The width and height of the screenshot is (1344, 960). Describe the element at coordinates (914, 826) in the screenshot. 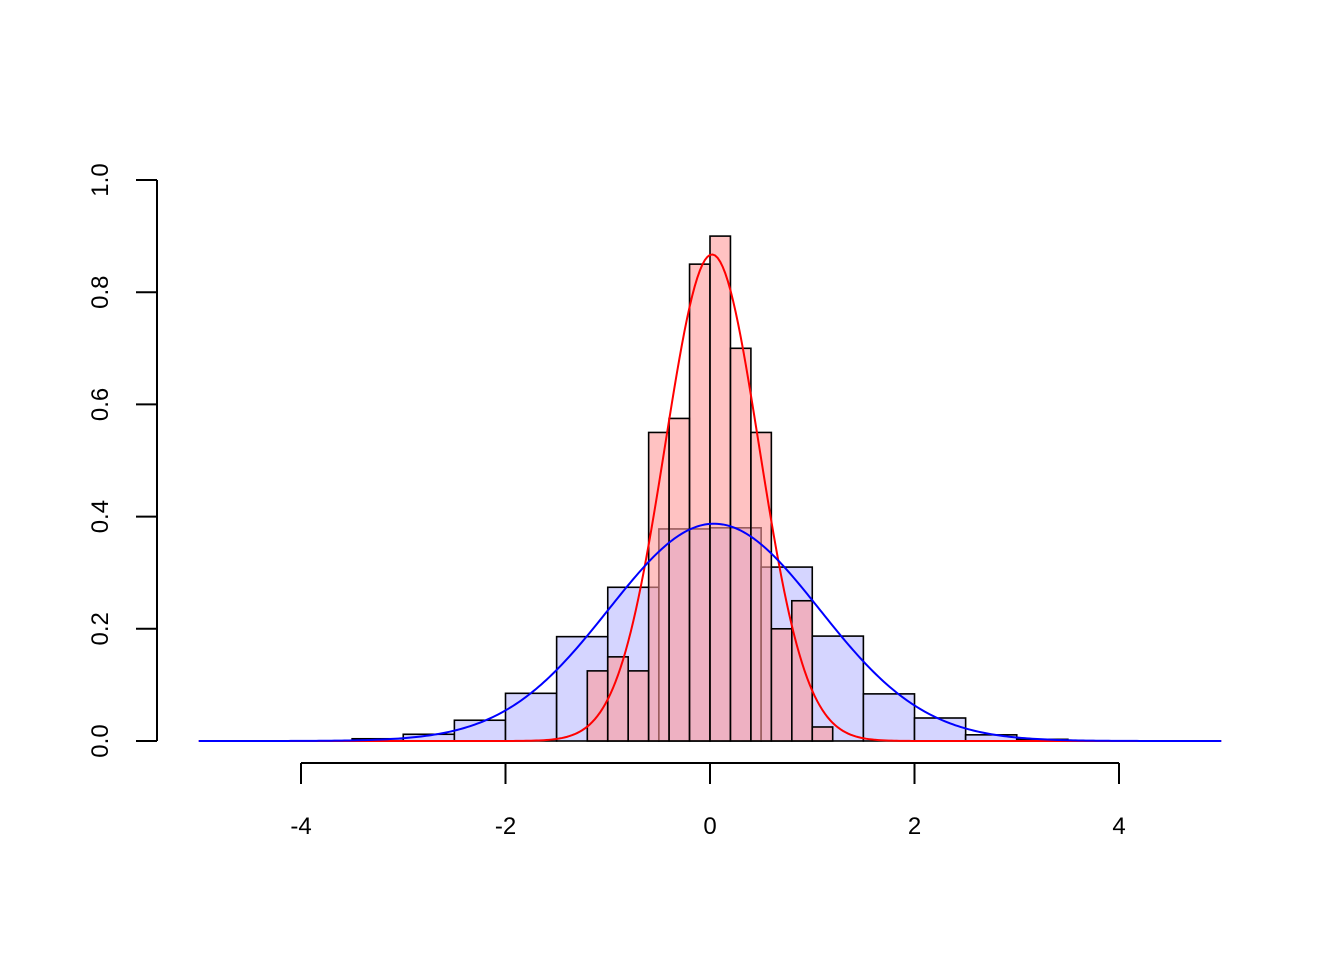

I see `x-tick-label-3: 2` at that location.